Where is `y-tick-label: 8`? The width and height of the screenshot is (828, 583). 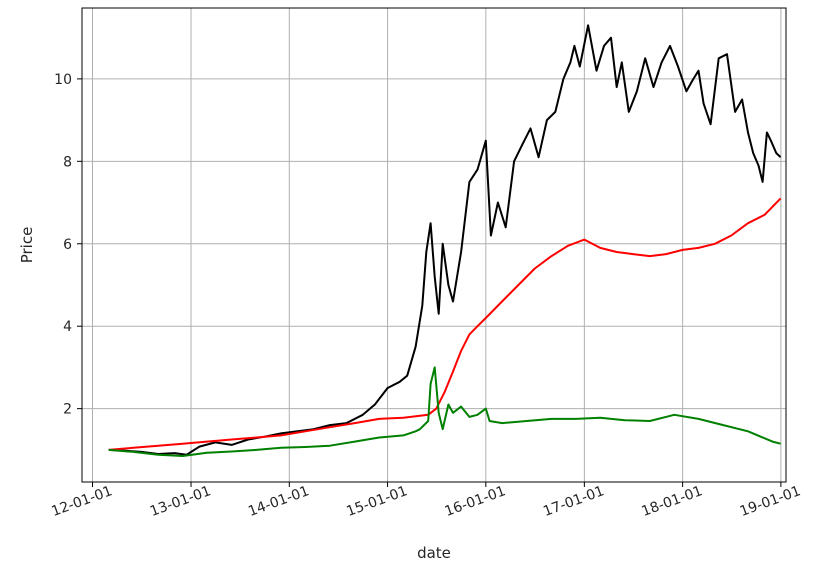 y-tick-label: 8 is located at coordinates (67, 162).